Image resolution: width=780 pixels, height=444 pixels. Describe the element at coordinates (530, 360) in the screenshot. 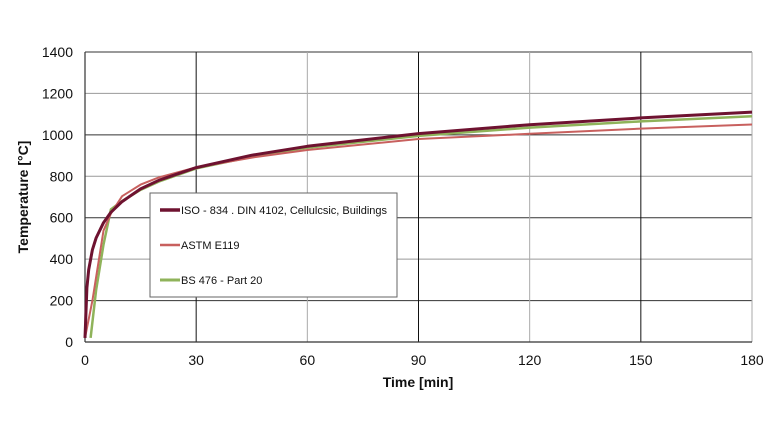

I see `x-tick-label: 120` at that location.